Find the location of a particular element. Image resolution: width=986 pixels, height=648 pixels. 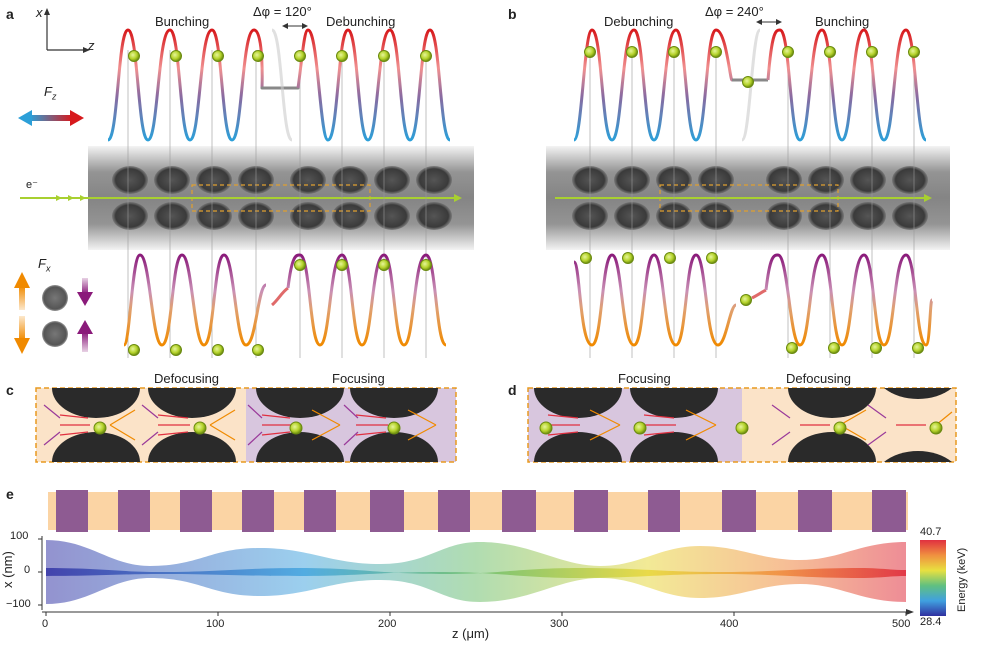

a-phase-label: Δφ = 120° is located at coordinates (282, 11).